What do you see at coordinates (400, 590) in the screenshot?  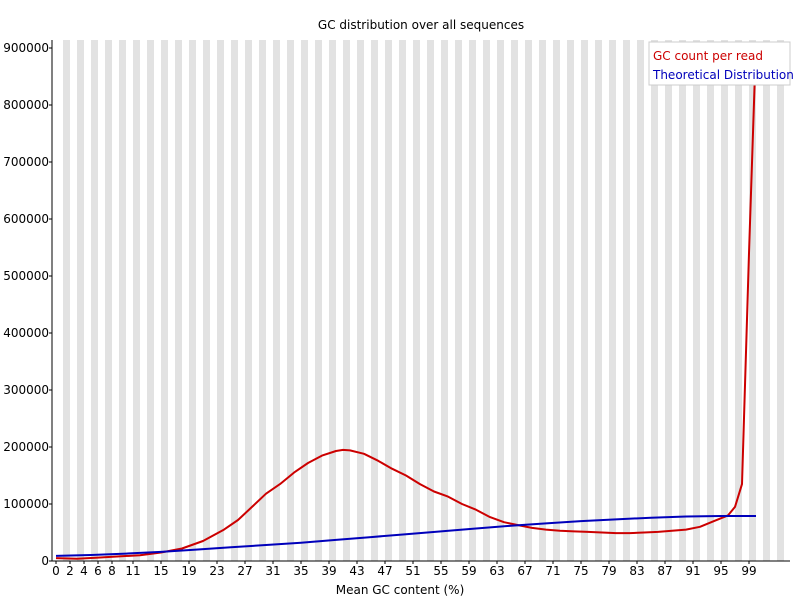 I see `x-axis-label: Mean GC content (%)` at bounding box center [400, 590].